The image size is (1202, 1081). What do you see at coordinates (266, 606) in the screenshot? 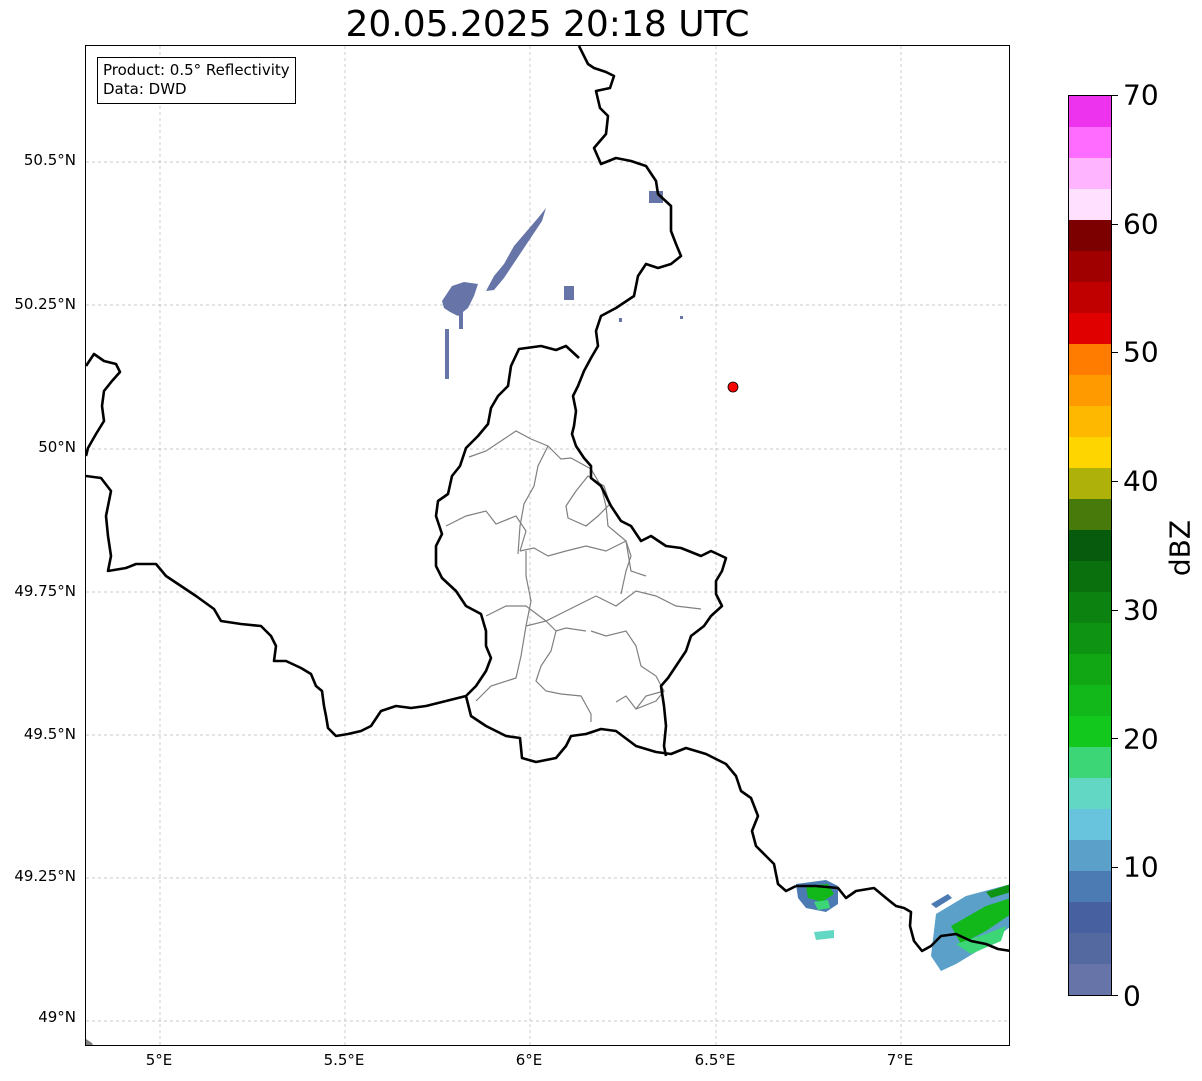
I see `border-belgium-france` at bounding box center [266, 606].